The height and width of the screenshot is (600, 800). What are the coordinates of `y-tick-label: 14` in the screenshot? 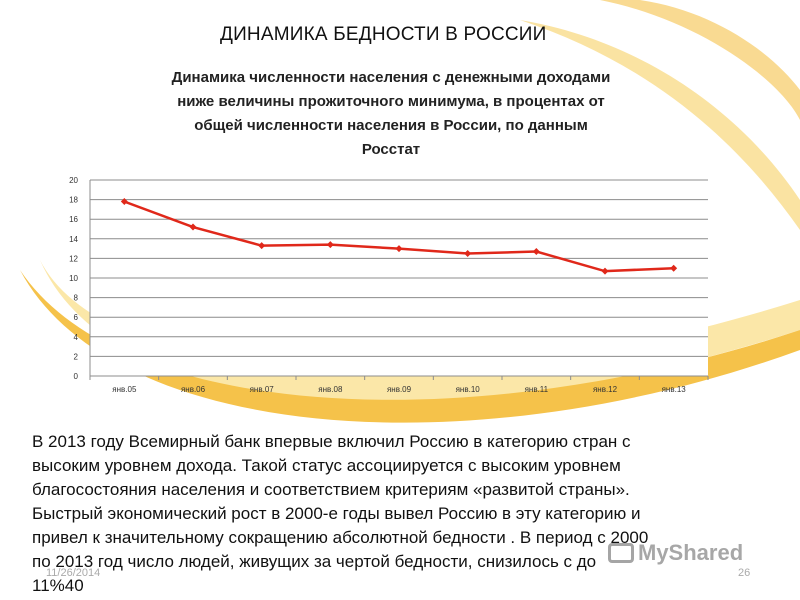 It's located at (73, 239).